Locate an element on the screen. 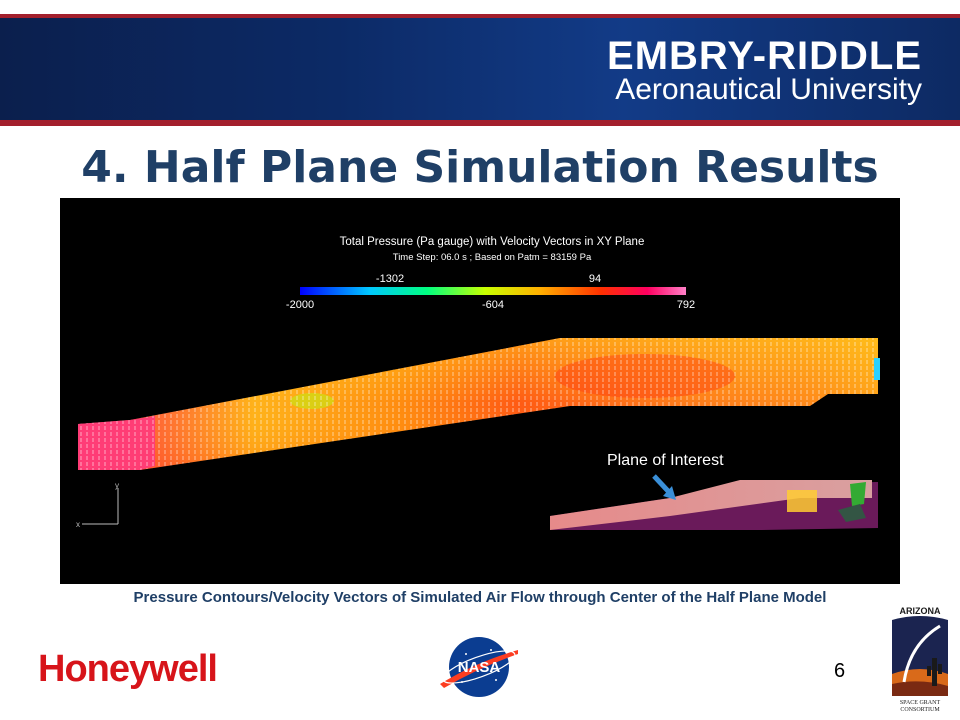 This screenshot has height=720, width=960. inset-component-dark is located at coordinates (852, 513).